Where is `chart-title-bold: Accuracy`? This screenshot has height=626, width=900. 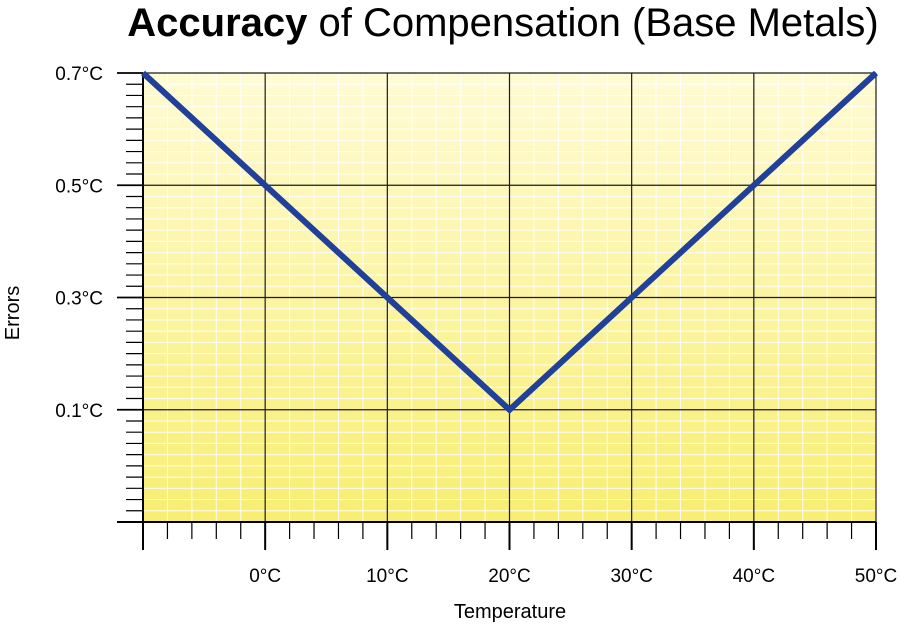
chart-title-bold: Accuracy is located at coordinates (217, 23).